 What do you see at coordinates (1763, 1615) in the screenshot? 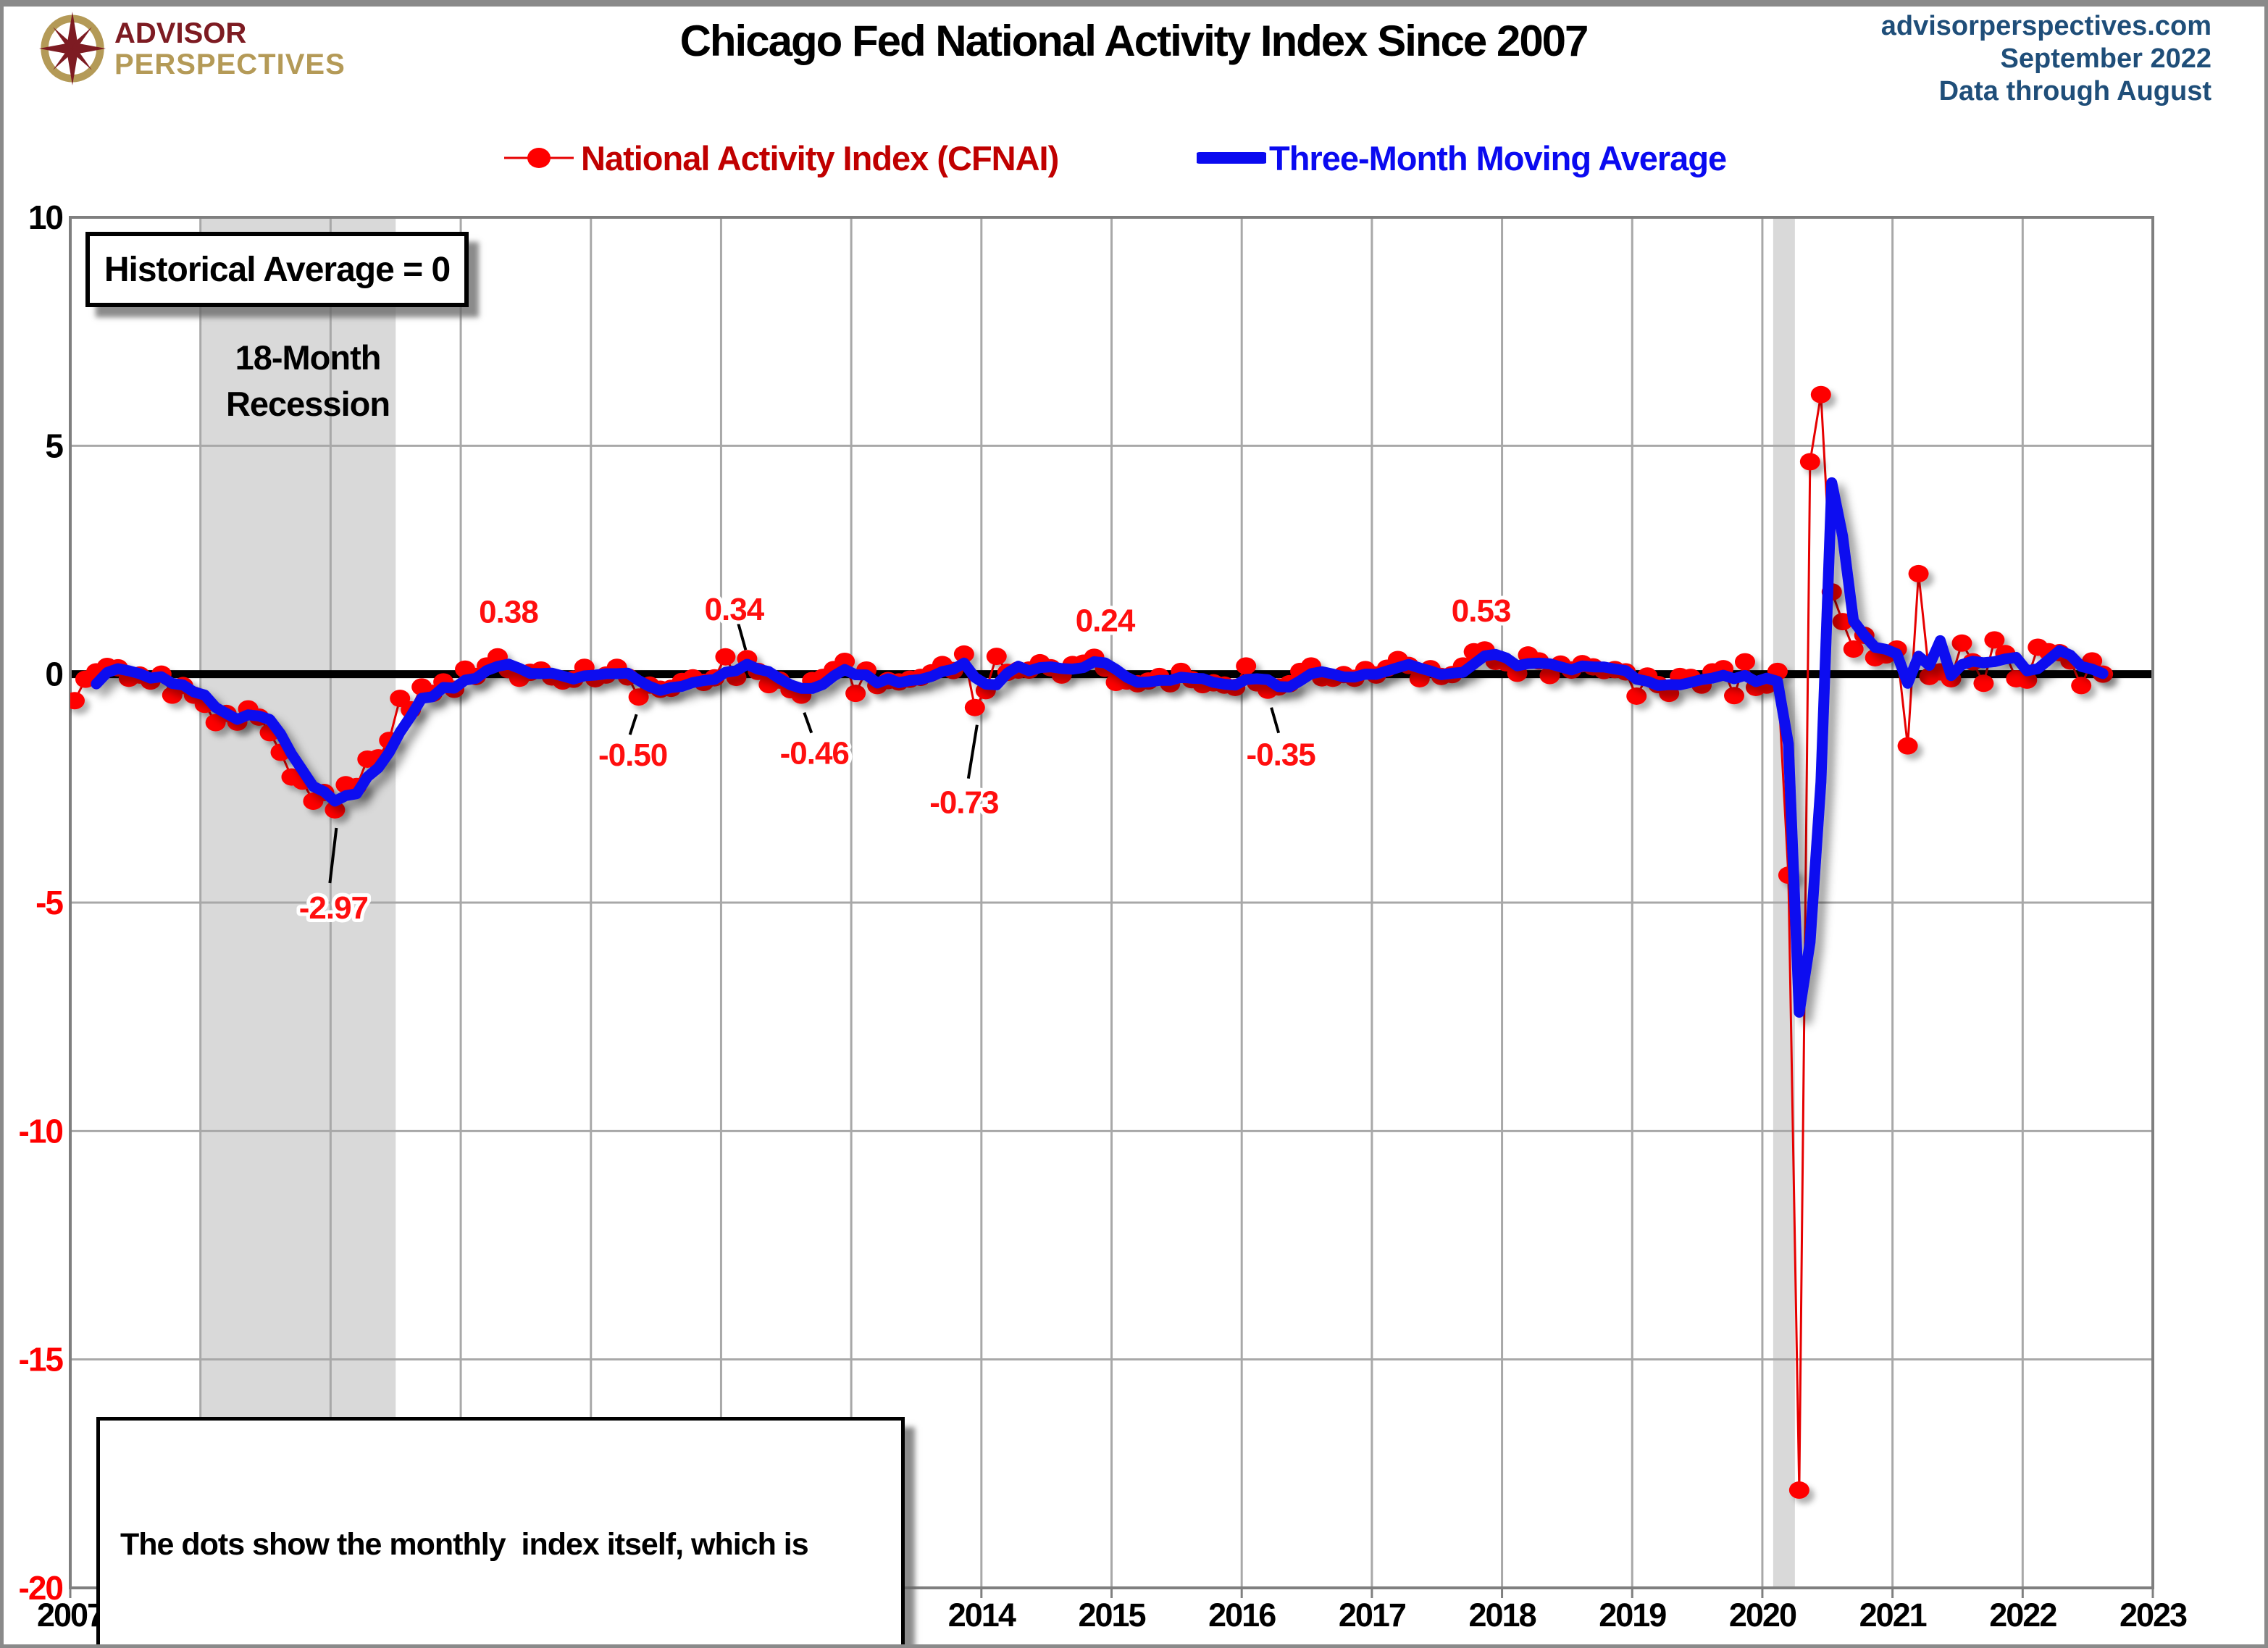
I see `x-tick-label: 2020` at bounding box center [1763, 1615].